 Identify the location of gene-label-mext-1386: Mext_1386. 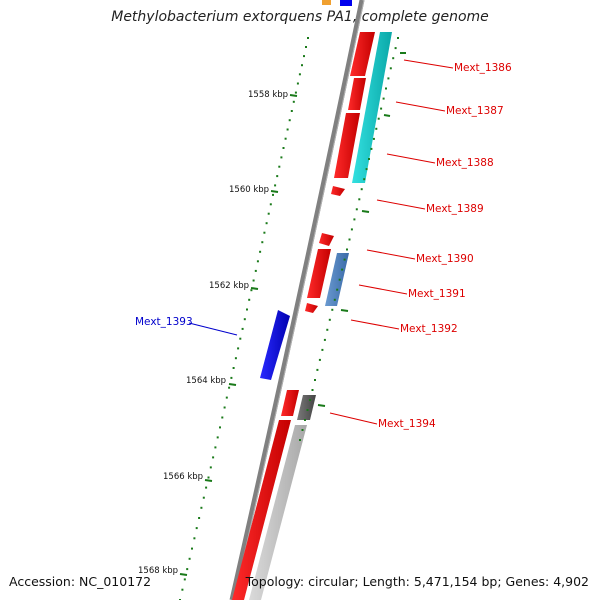
(483, 68).